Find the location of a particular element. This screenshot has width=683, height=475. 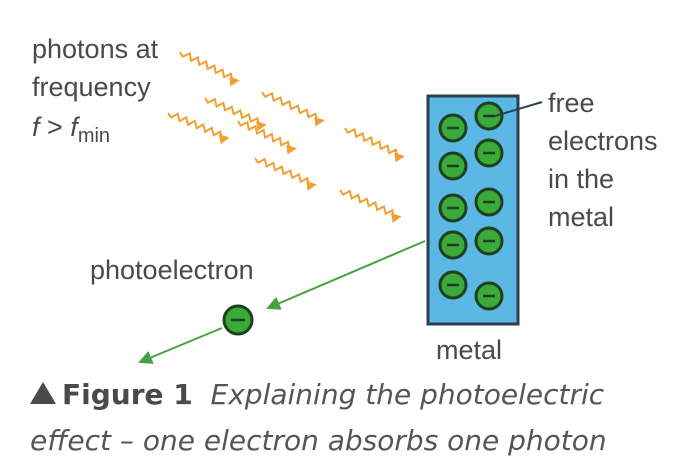

photoelectron-label: photoelectron is located at coordinates (172, 270).